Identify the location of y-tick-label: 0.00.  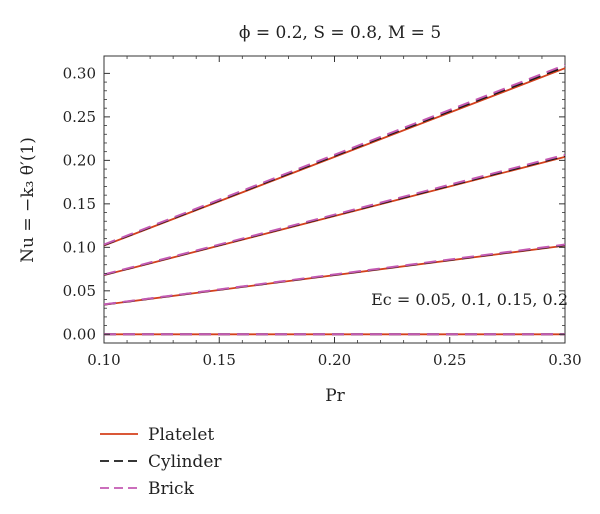
(79, 334).